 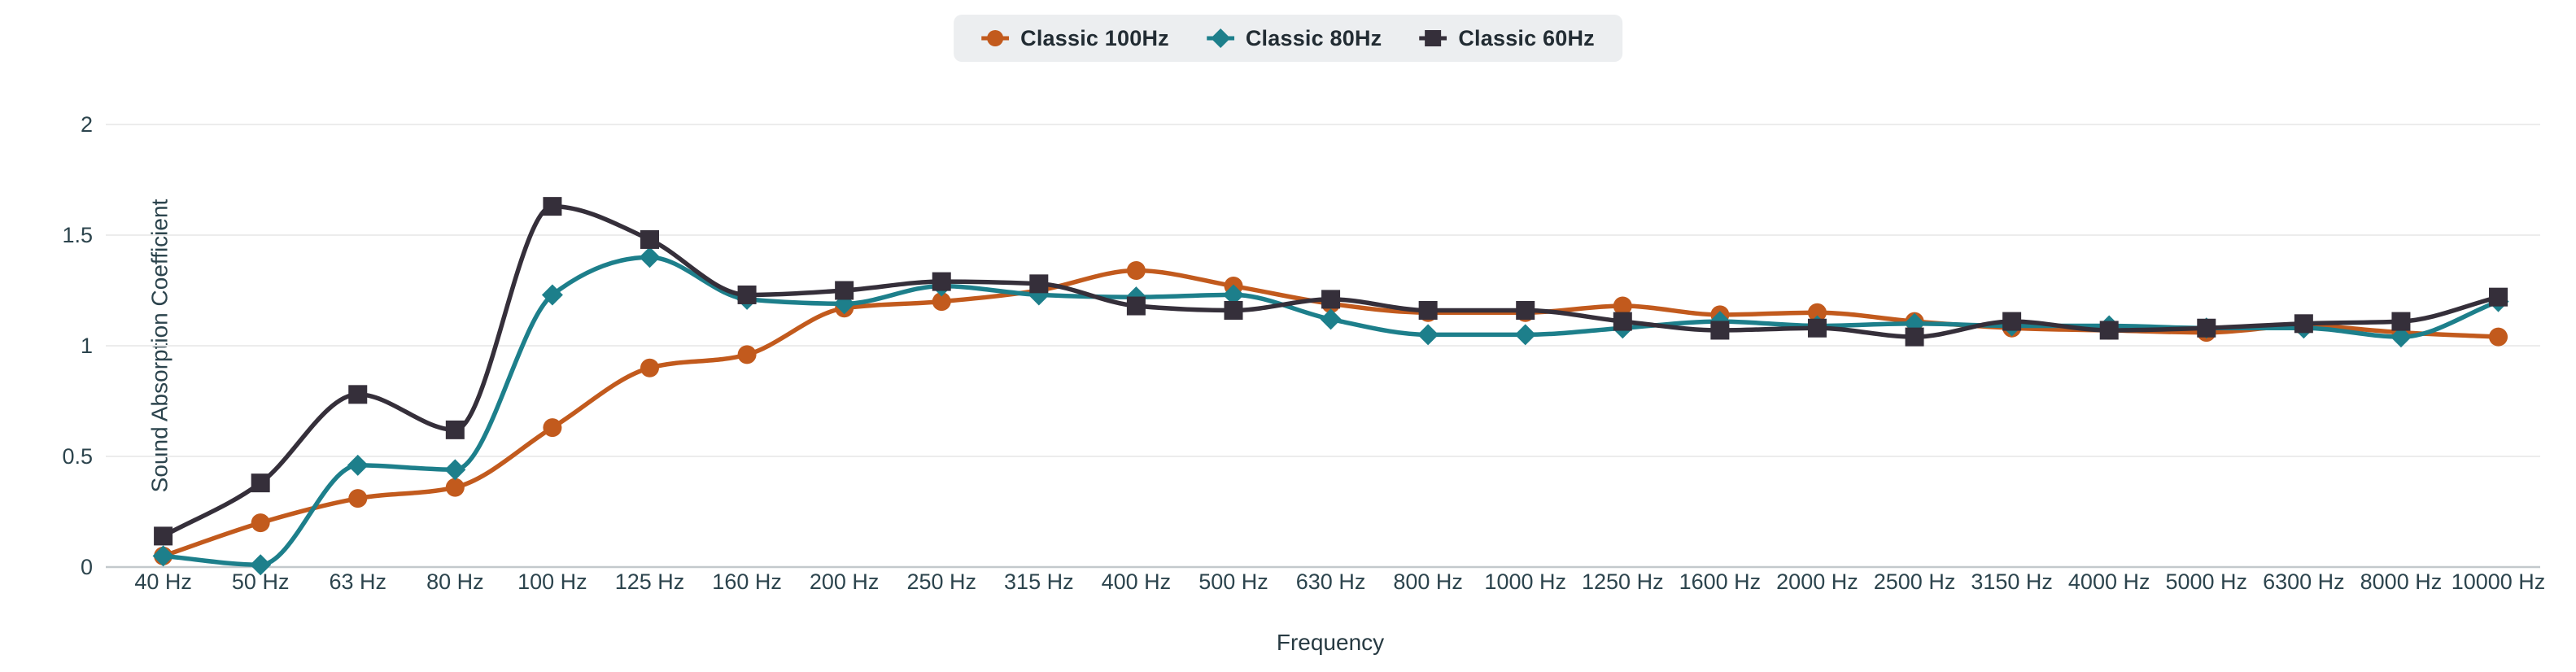 What do you see at coordinates (1817, 582) in the screenshot?
I see `x-tick-label: 2000 Hz` at bounding box center [1817, 582].